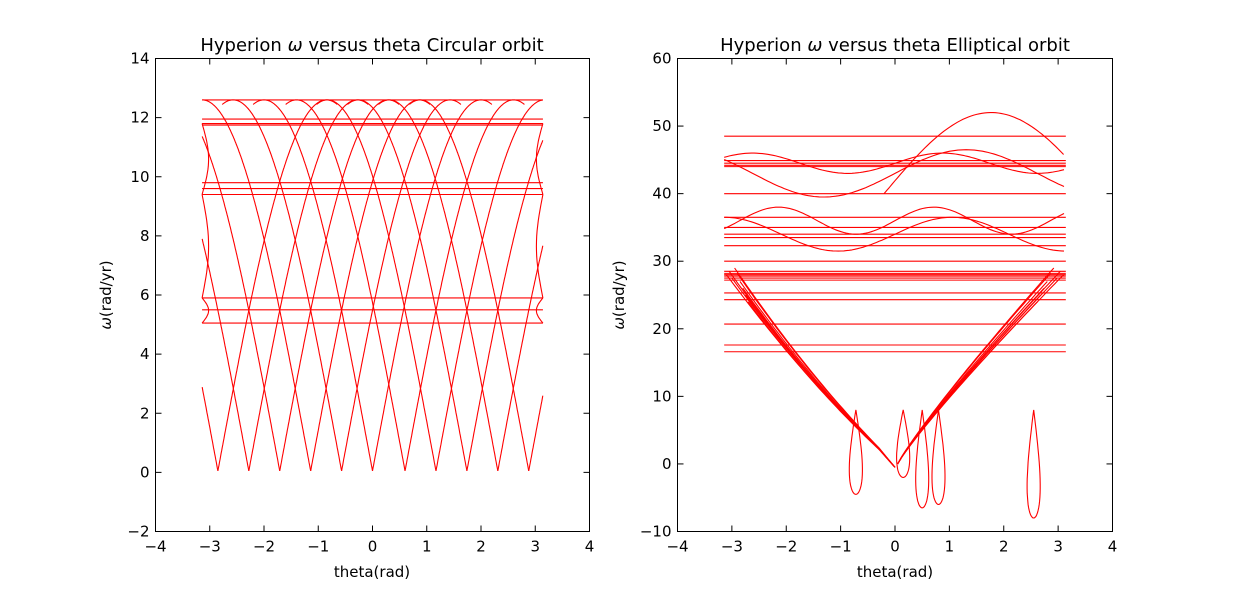  Describe the element at coordinates (841, 547) in the screenshot. I see `elliptical-x-tick-label: −1` at that location.